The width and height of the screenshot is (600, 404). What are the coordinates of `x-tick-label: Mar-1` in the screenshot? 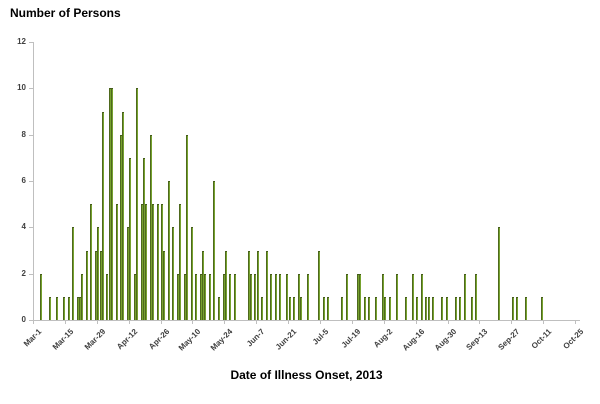 It's located at (32, 338).